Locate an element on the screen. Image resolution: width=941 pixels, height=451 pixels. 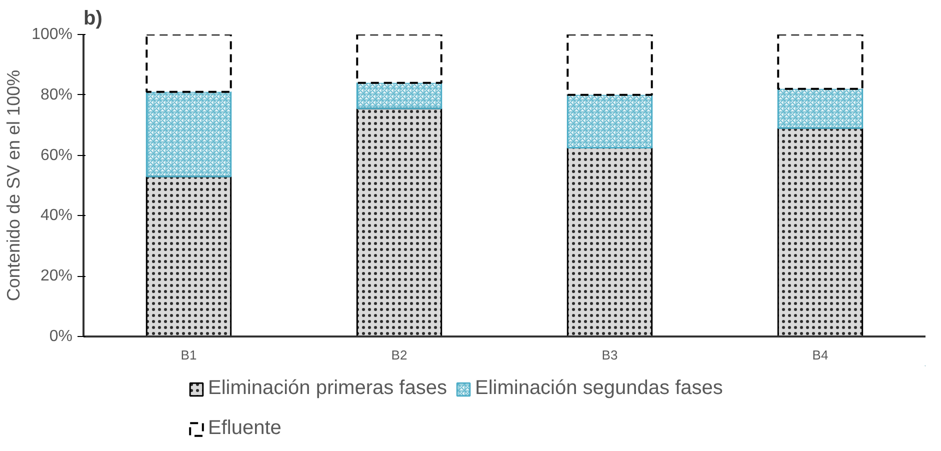
y-tick-label: 80% is located at coordinates (56, 95).